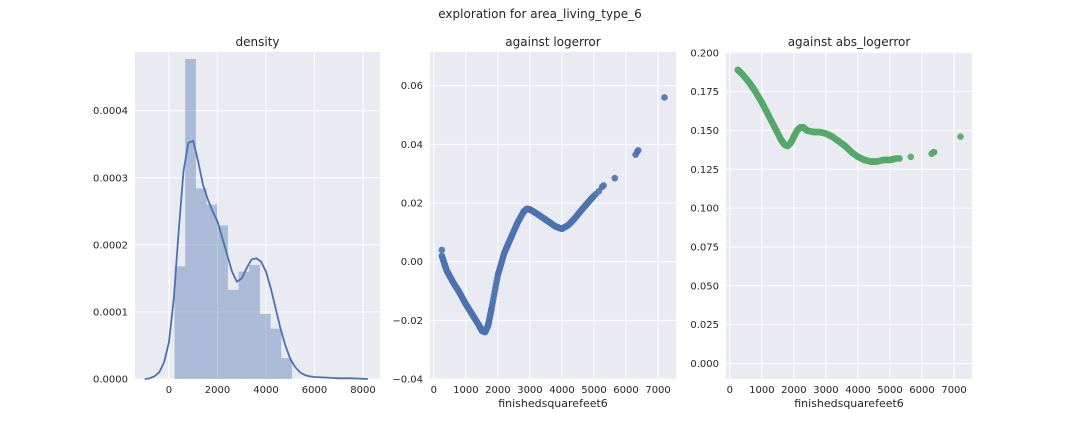 The height and width of the screenshot is (432, 1080). Describe the element at coordinates (540, 14) in the screenshot. I see `figure-suptitle: exploration for area_living_type_6` at that location.